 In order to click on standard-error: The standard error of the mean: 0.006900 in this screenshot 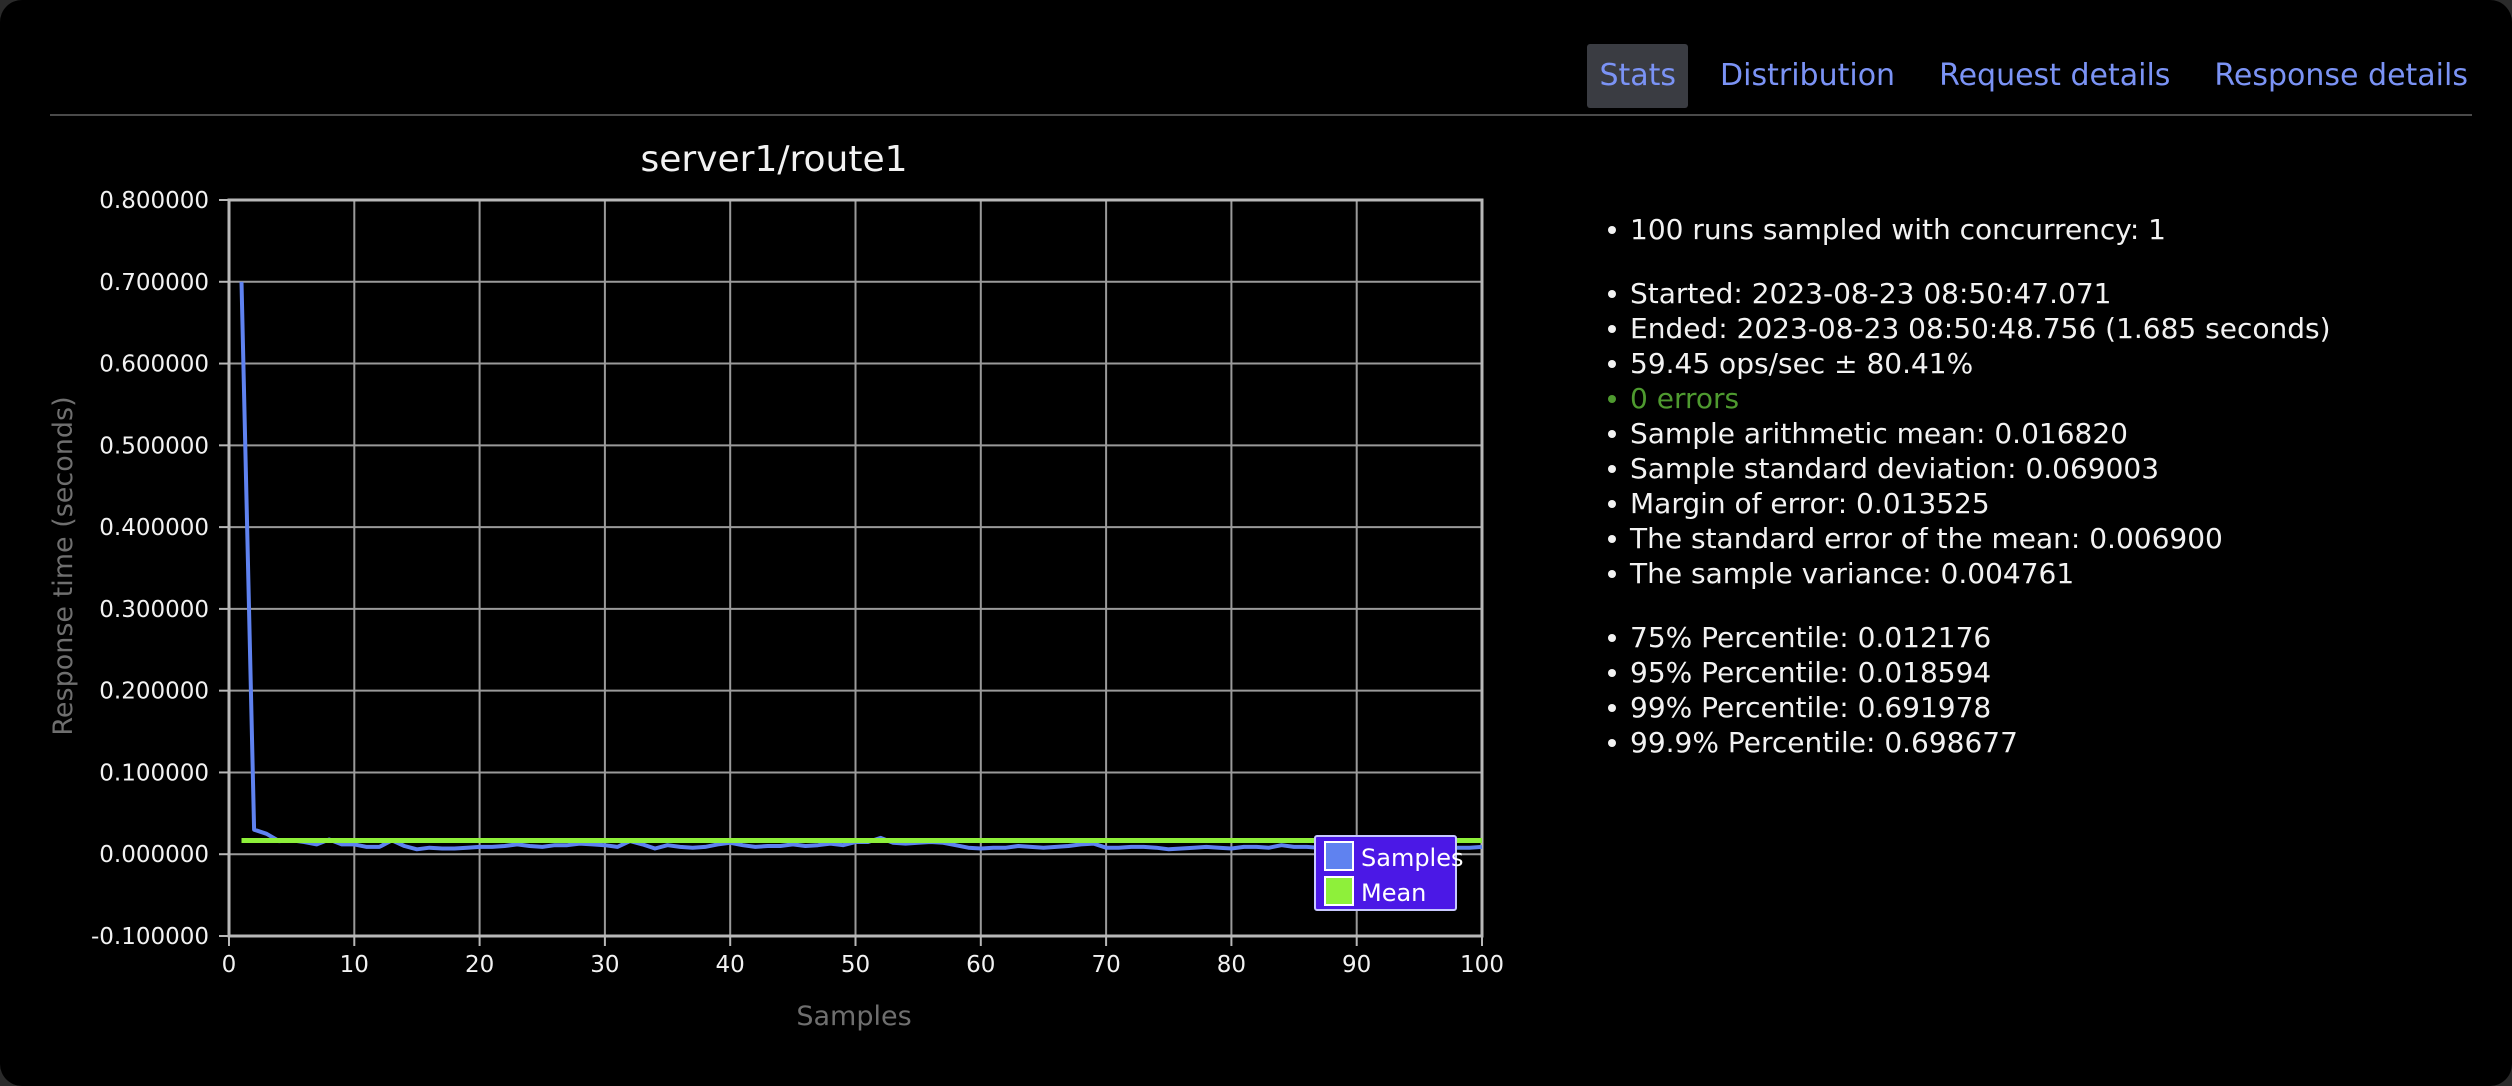, I will do `click(2046, 538)`.